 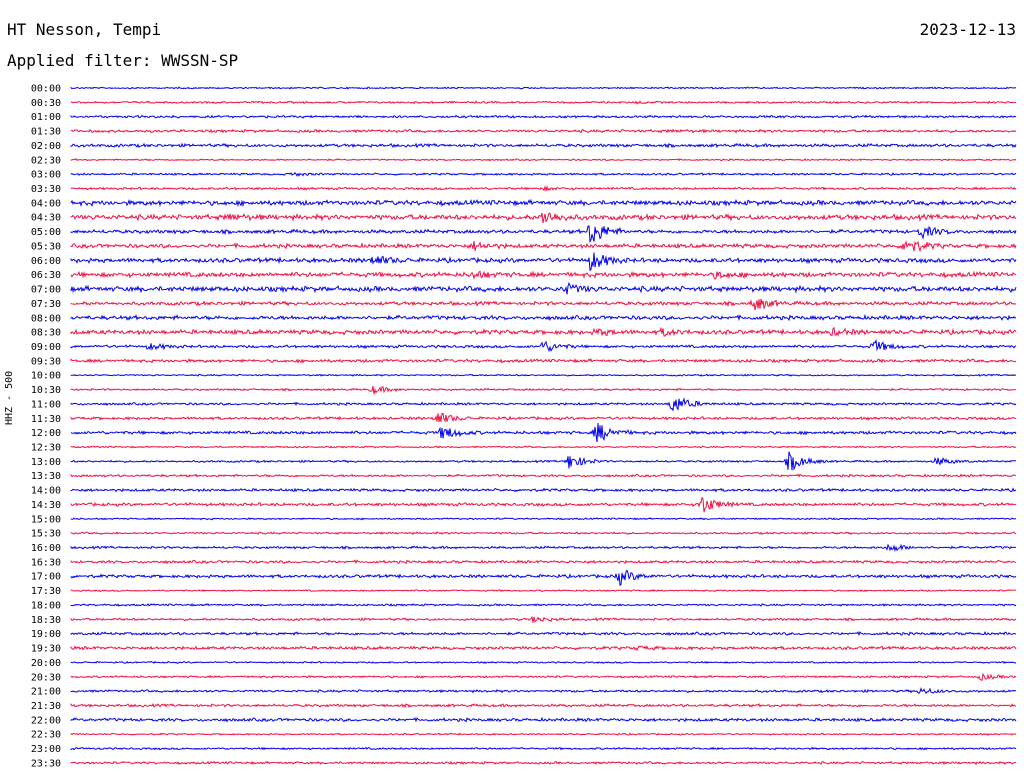 What do you see at coordinates (46, 290) in the screenshot?
I see `row-time-label: 07:00` at bounding box center [46, 290].